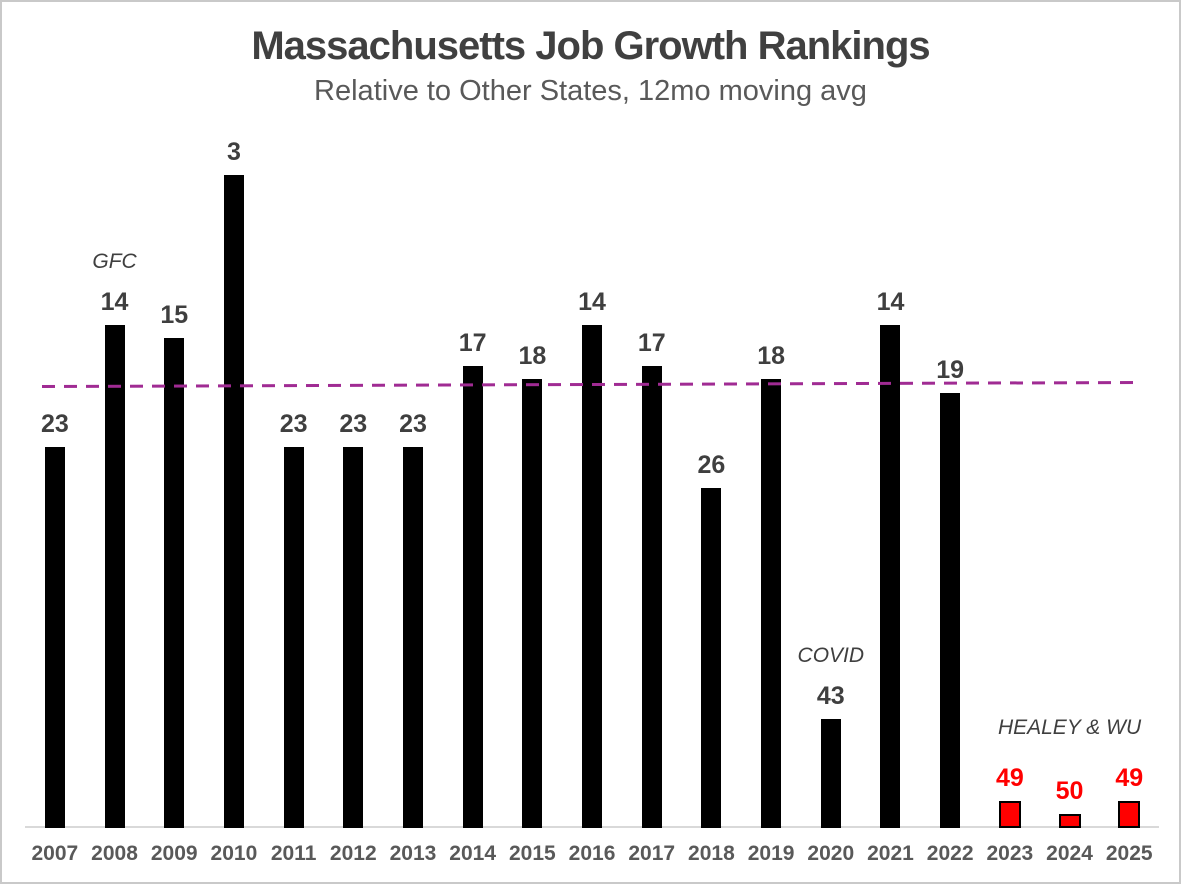 The height and width of the screenshot is (884, 1181). Describe the element at coordinates (712, 481) in the screenshot. I see `bar-column: 26` at that location.